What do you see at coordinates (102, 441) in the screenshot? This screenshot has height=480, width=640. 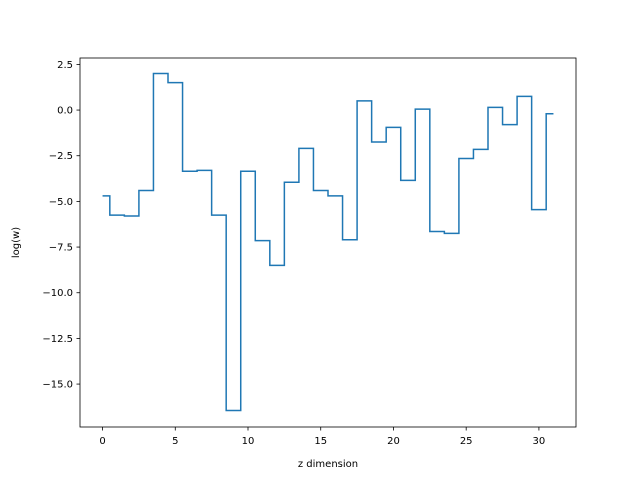 I see `x-tick-label: 0` at bounding box center [102, 441].